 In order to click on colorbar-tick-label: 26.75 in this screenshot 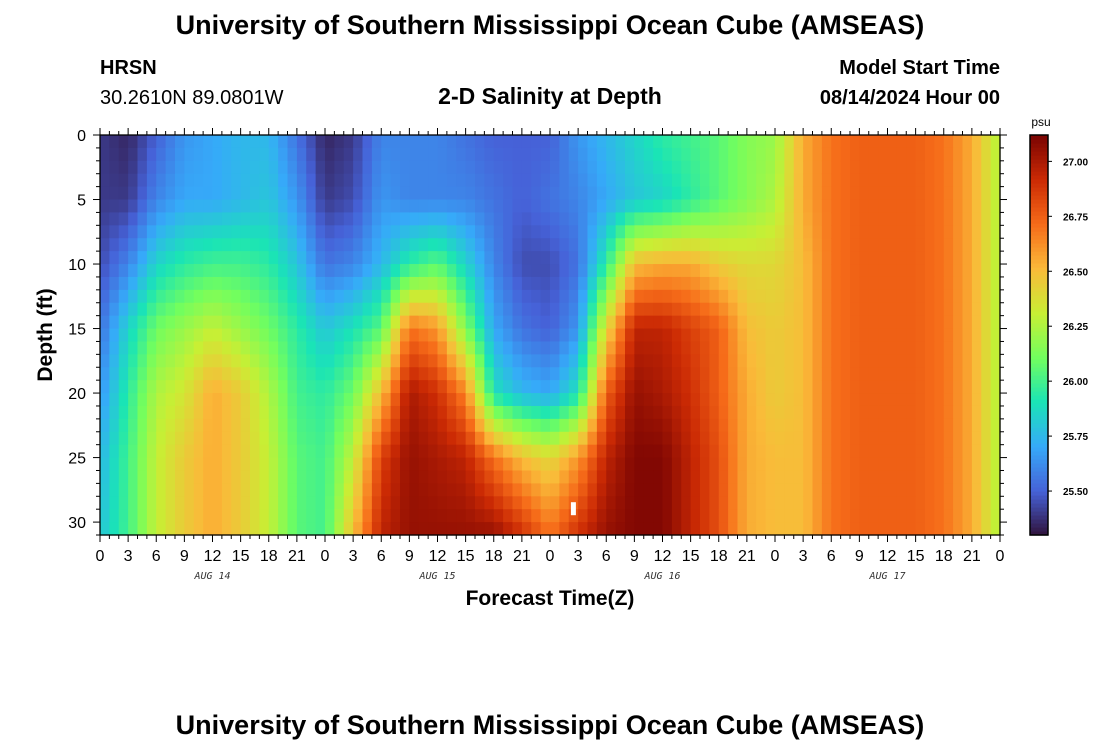, I will do `click(1075, 217)`.